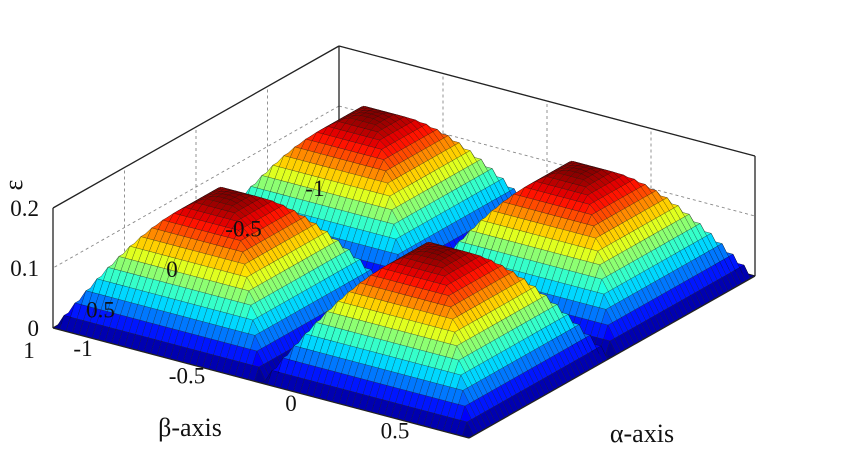  What do you see at coordinates (499, 448) in the screenshot?
I see `x-tick-label: 1` at bounding box center [499, 448].